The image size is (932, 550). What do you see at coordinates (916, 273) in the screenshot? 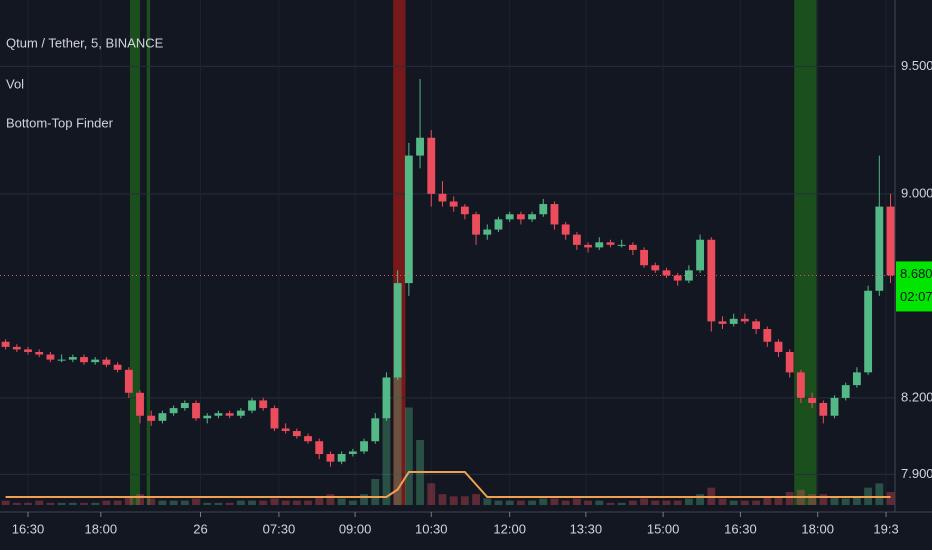
I see `last-price-label: 8.680` at bounding box center [916, 273].